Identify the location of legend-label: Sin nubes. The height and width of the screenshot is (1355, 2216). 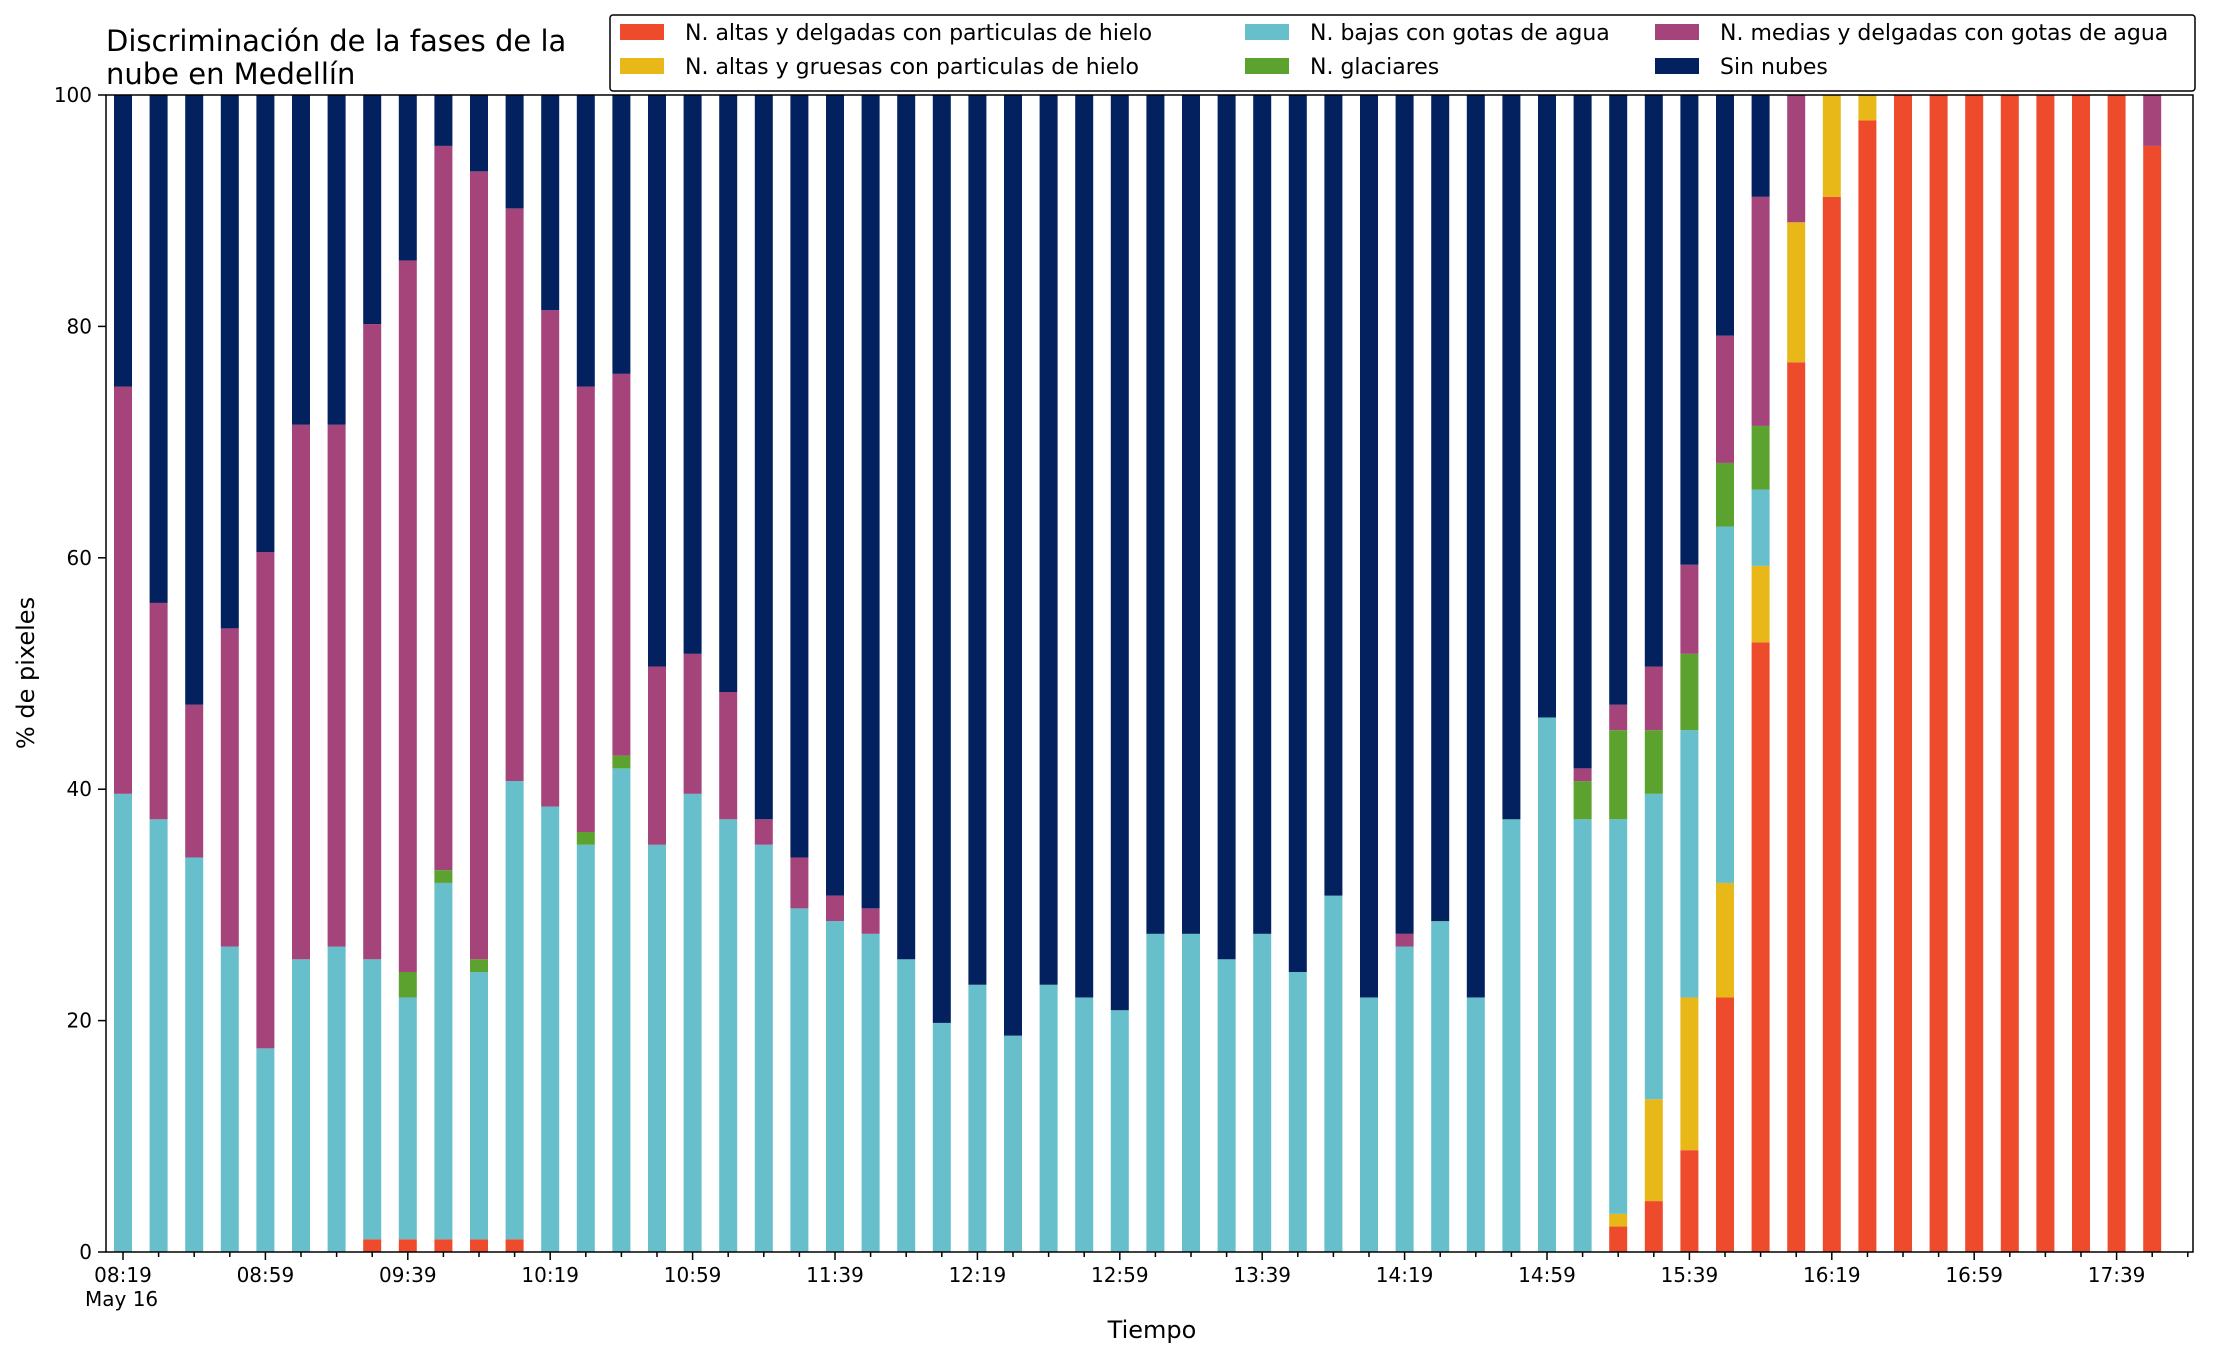
(1774, 67).